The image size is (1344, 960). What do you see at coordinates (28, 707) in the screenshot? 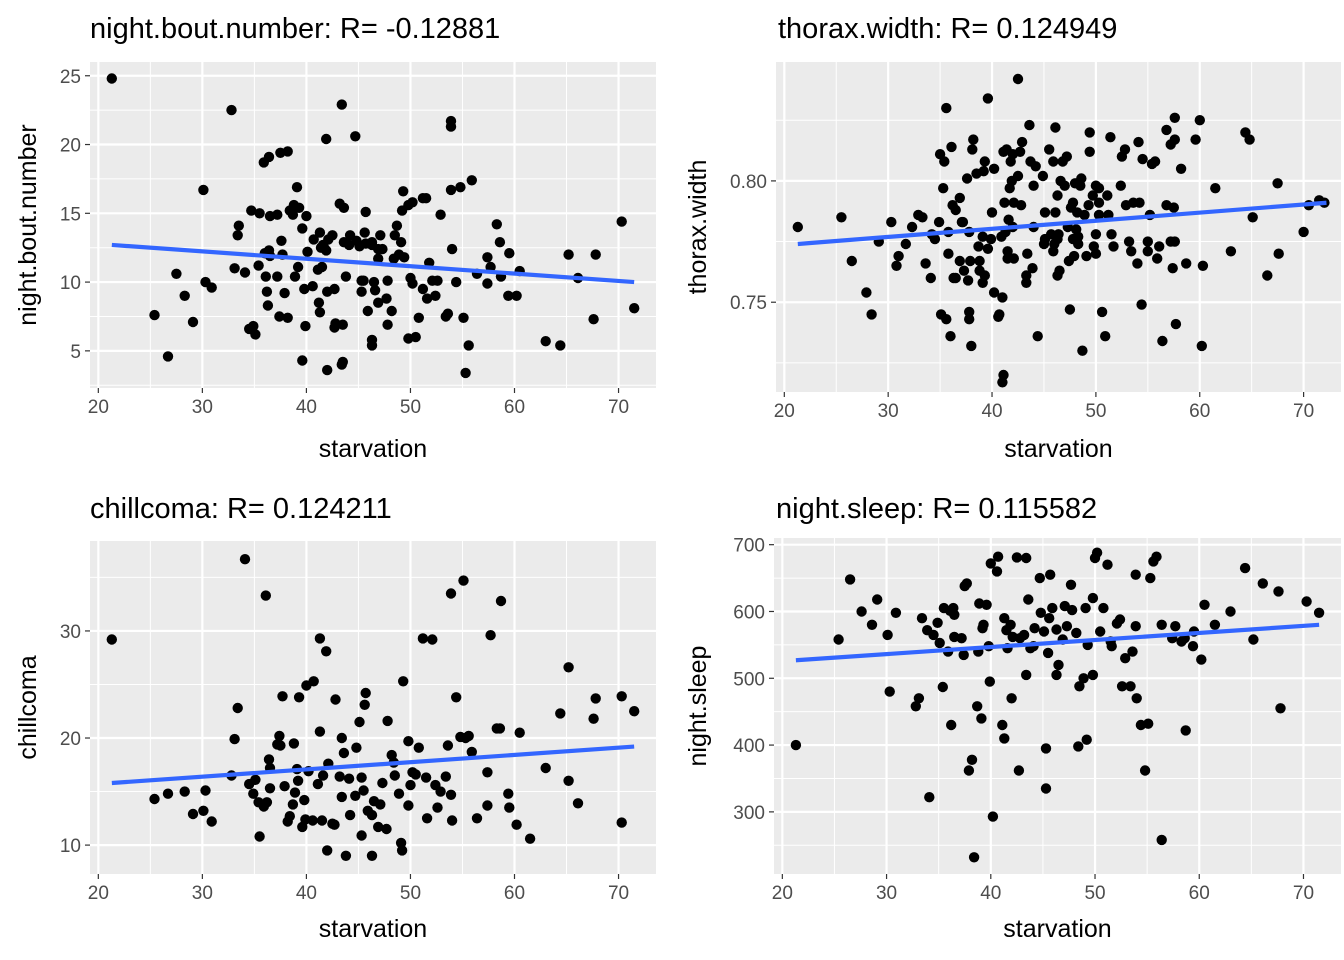
I see `y-axis-title: chillcoma` at bounding box center [28, 707].